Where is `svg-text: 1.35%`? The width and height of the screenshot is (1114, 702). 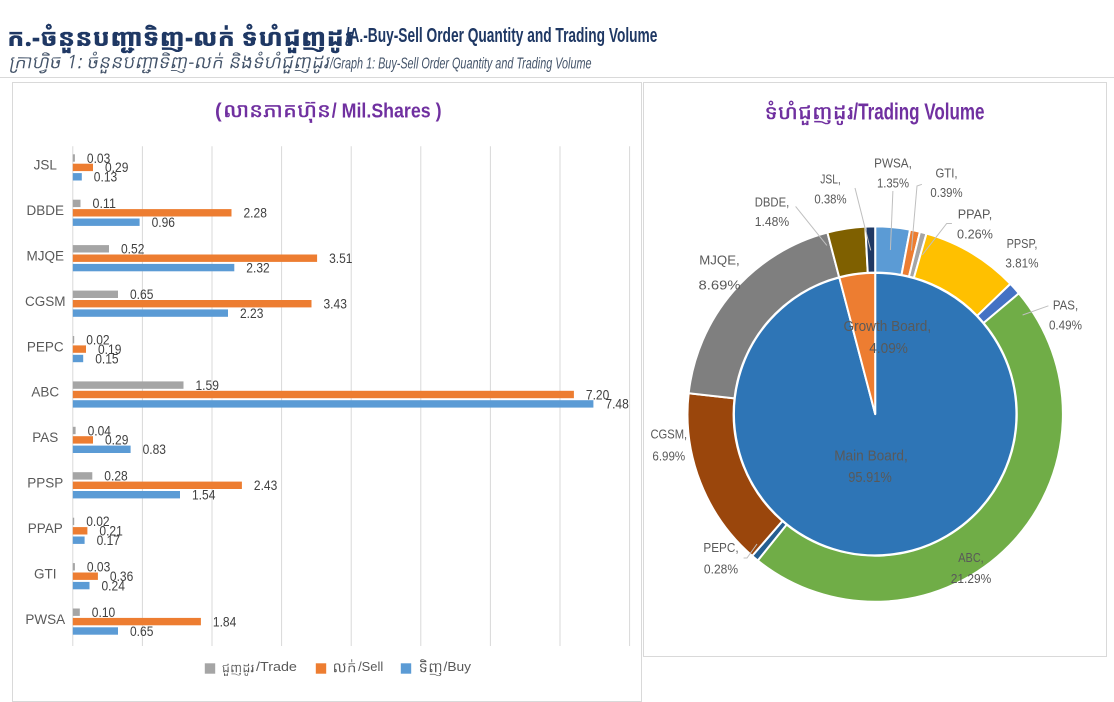
svg-text: 1.35% is located at coordinates (893, 183).